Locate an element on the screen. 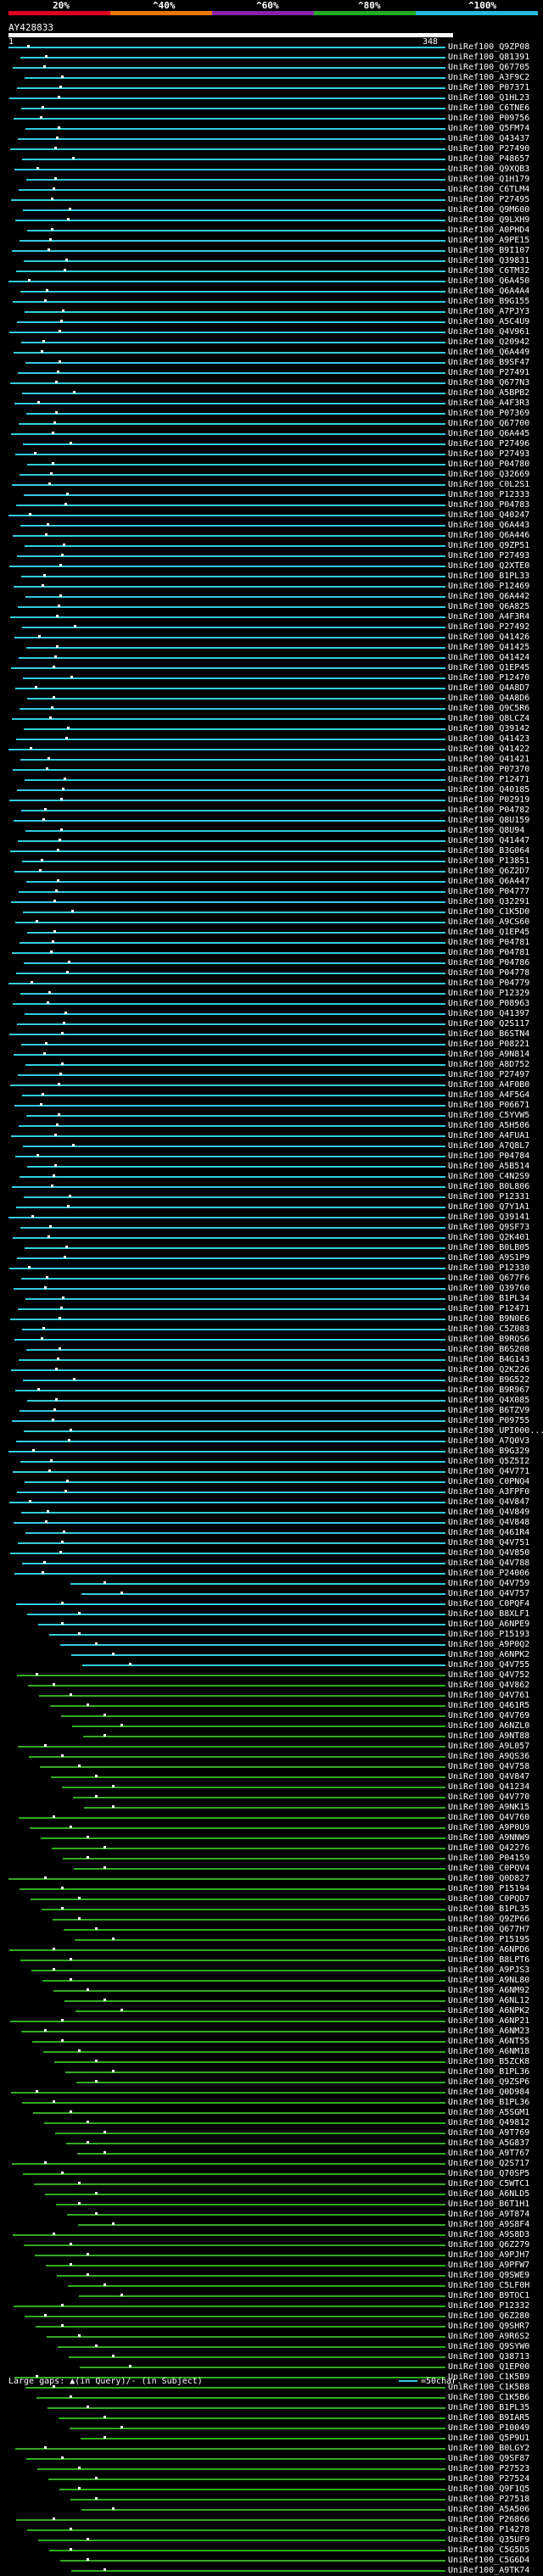  hit-label: UniRef100_C0PNQ4 is located at coordinates (489, 1481).